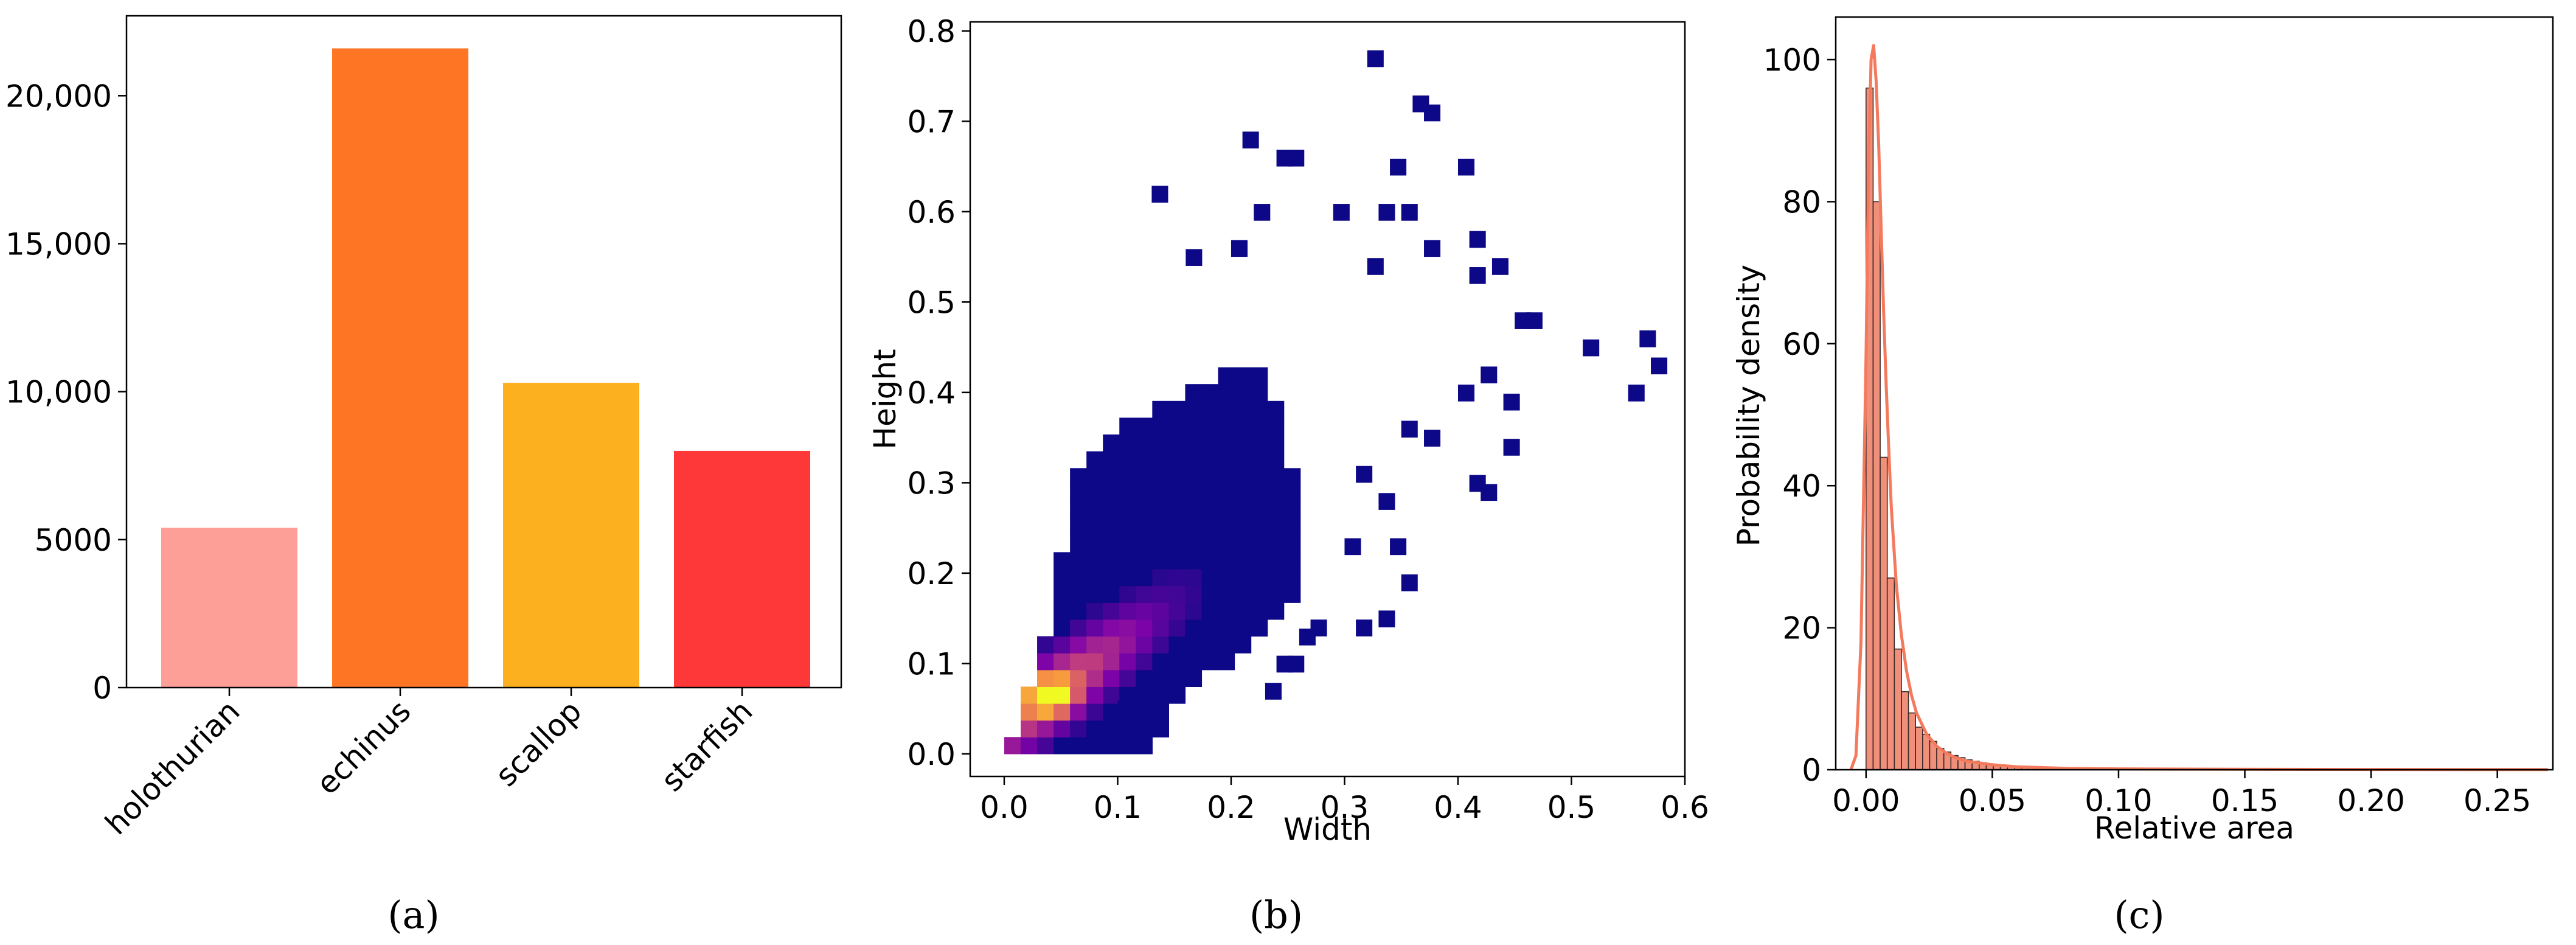 This screenshot has width=2576, height=945. Describe the element at coordinates (1801, 628) in the screenshot. I see `y-tick-label: 20` at that location.